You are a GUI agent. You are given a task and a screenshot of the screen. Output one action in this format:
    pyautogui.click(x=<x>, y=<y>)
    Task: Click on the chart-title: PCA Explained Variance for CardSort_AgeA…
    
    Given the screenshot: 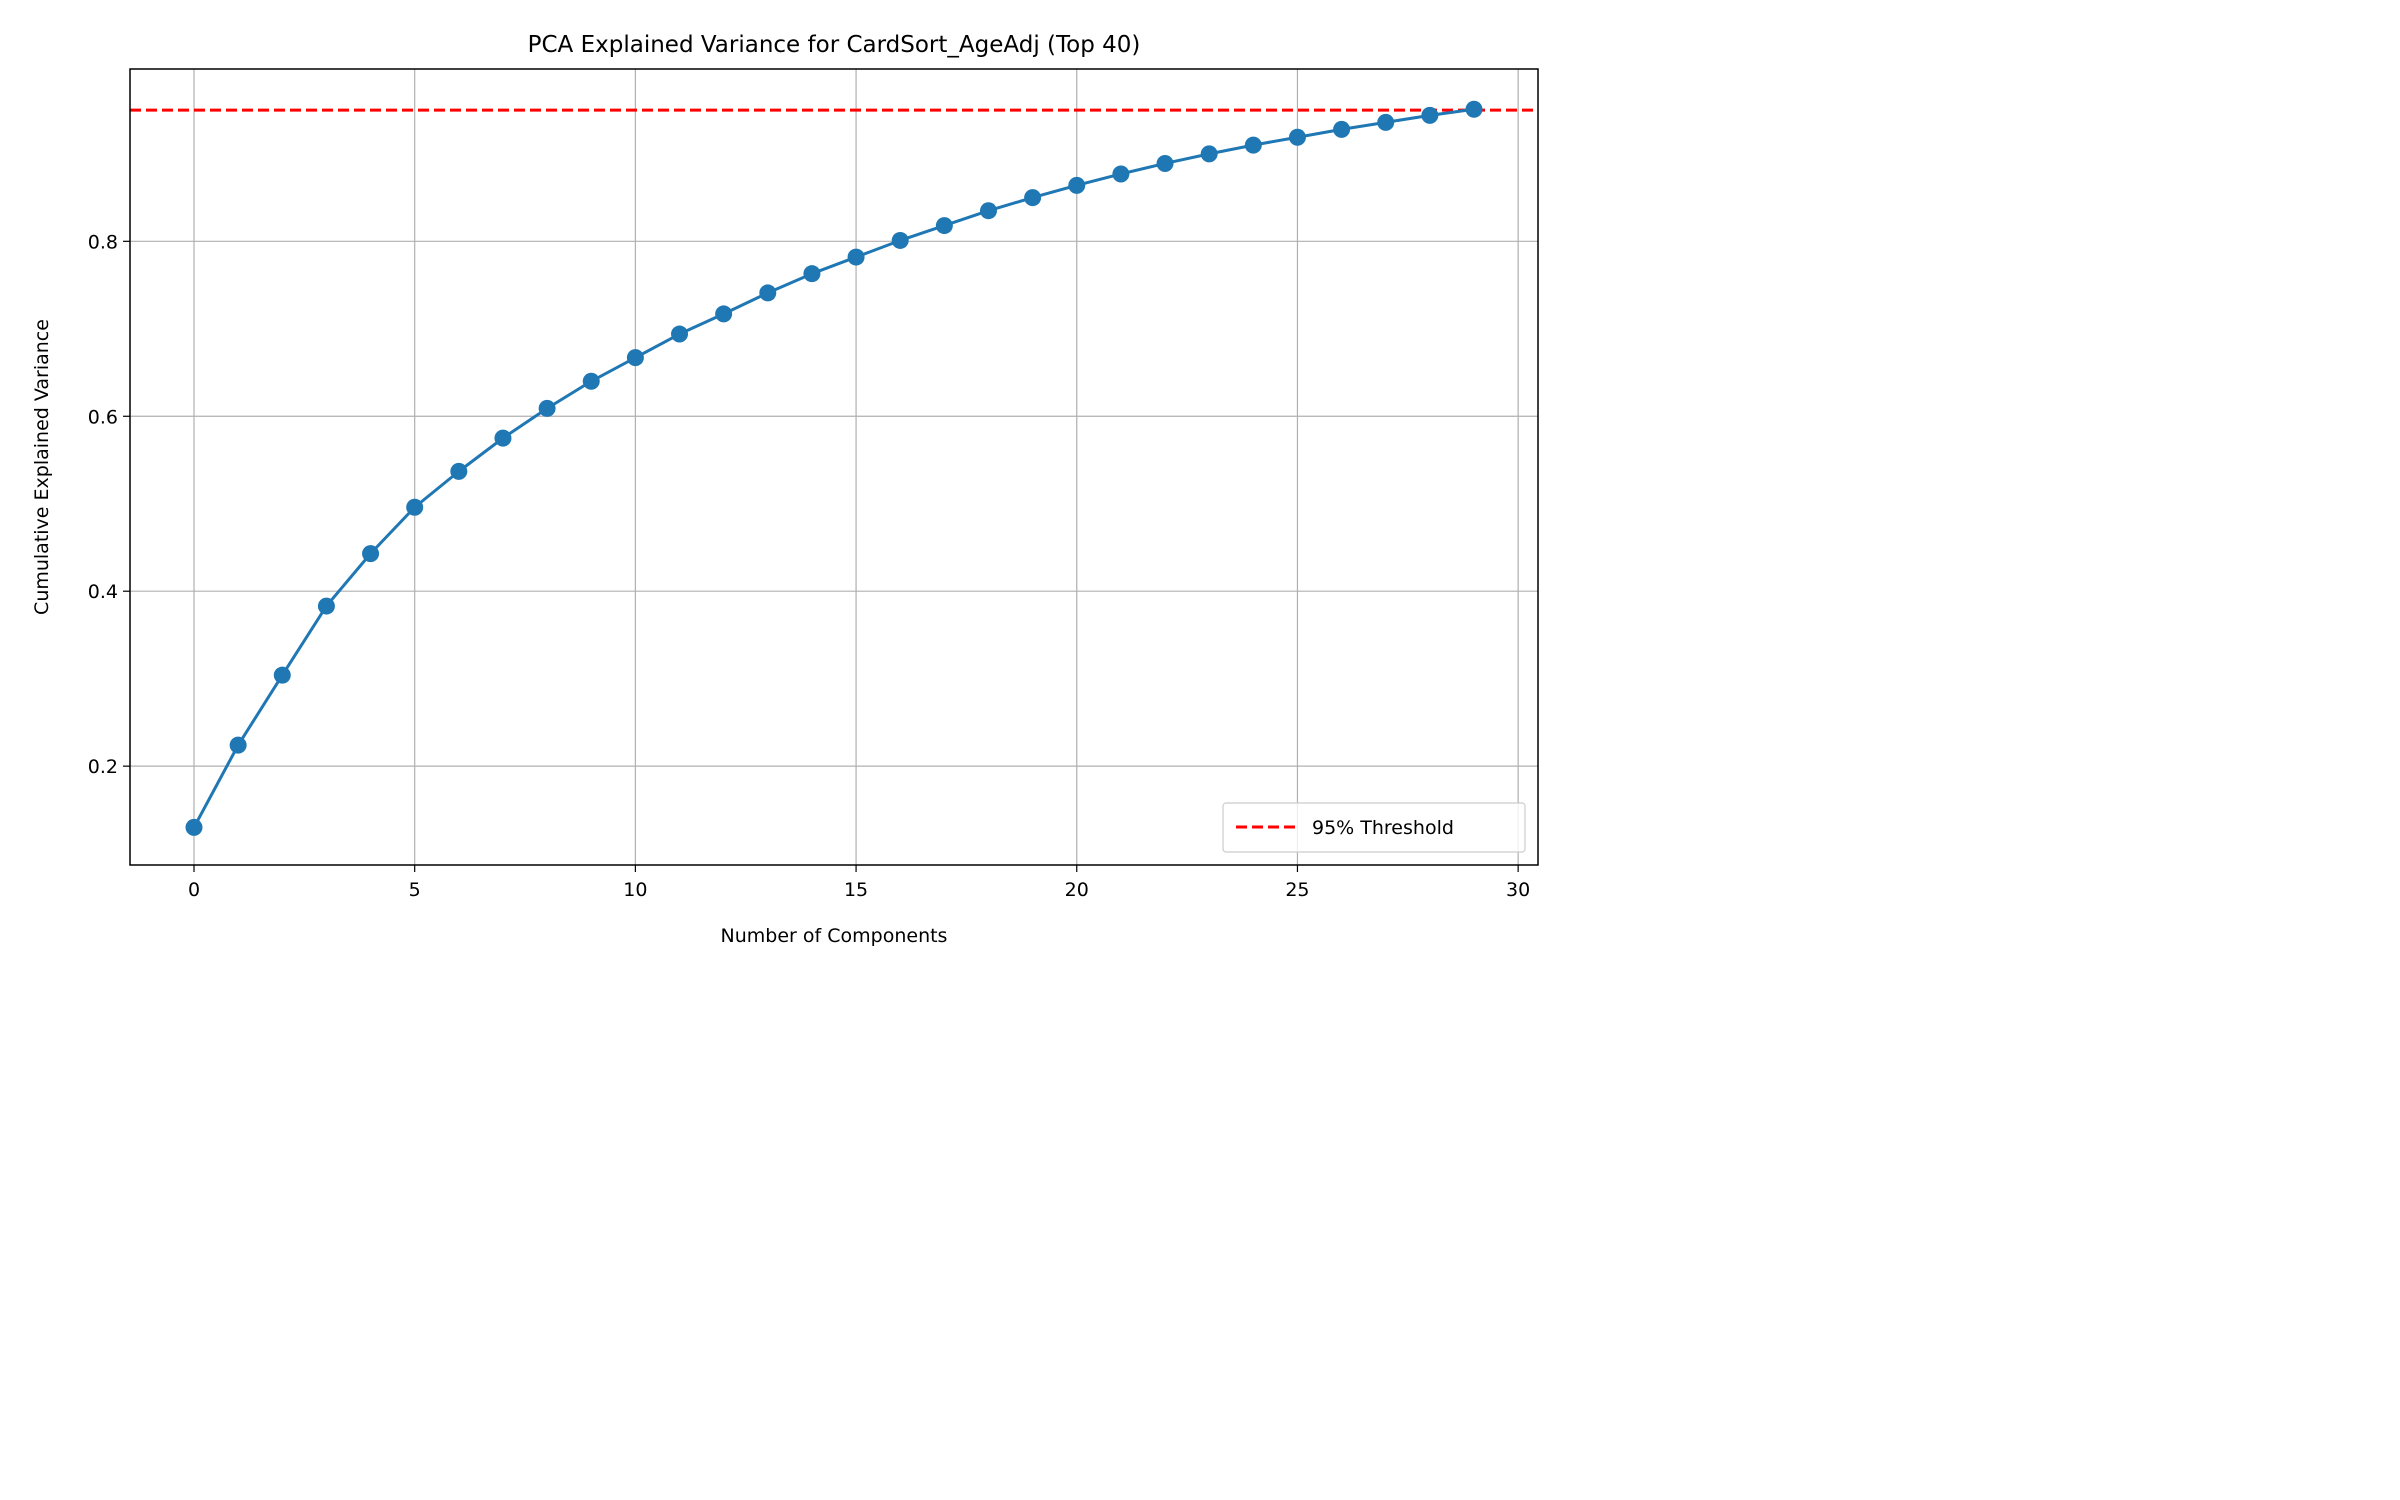 What is the action you would take?
    pyautogui.click(x=834, y=45)
    